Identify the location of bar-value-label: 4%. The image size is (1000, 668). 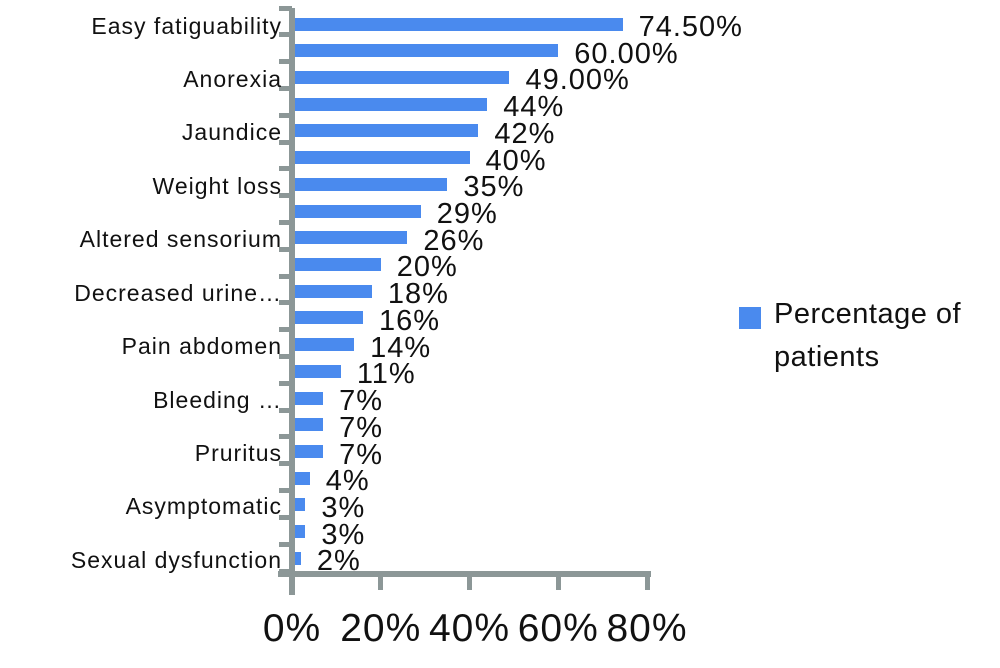
(347, 481).